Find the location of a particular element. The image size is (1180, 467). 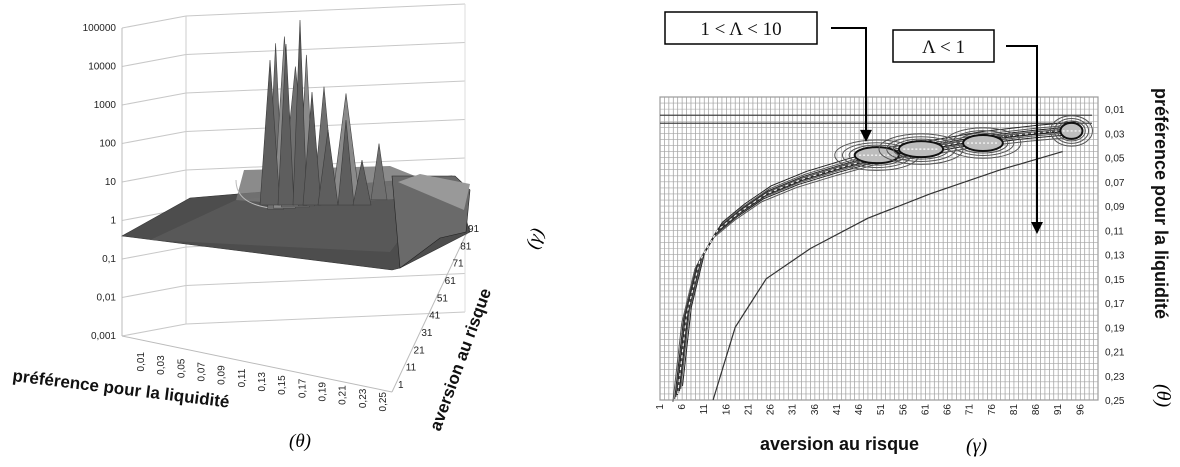

gamma-tick-label: 41 is located at coordinates (435, 316).